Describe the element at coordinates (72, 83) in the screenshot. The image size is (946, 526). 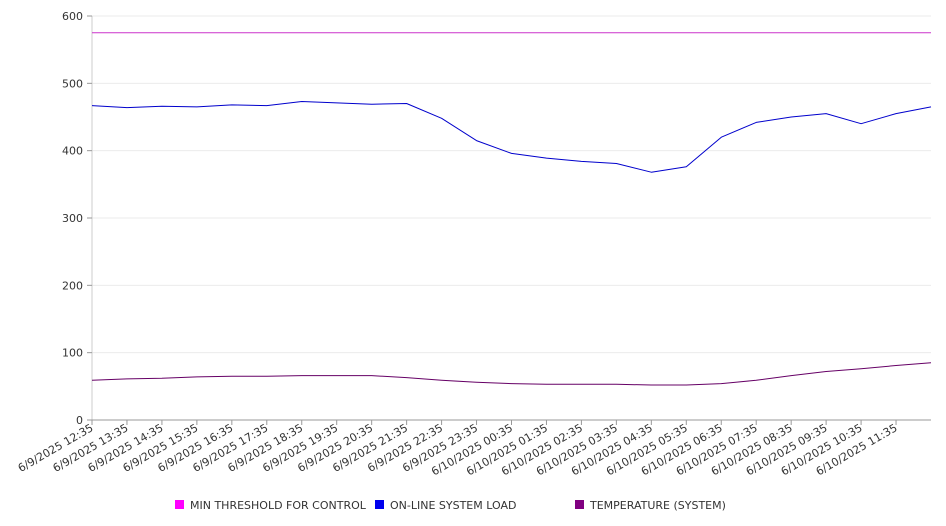
I see `y-tick-label: 500` at that location.